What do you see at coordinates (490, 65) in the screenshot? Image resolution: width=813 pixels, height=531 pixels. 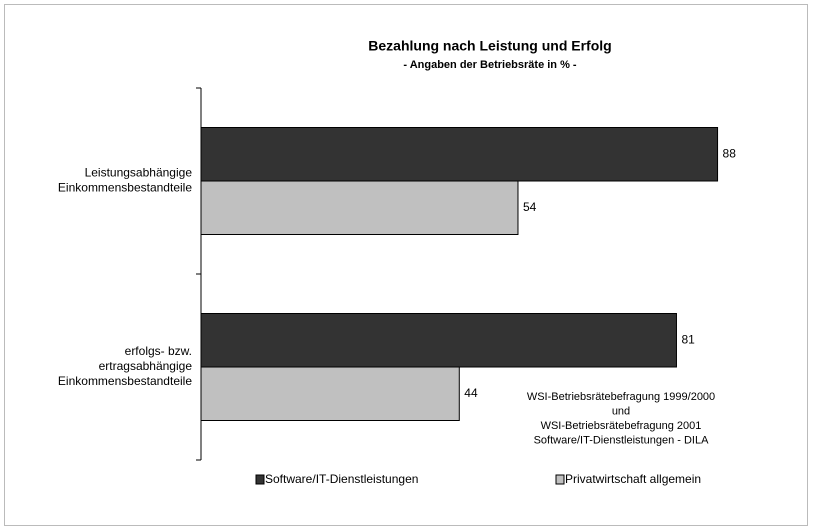 I see `chart-subtitle: - Angaben der Betriebsräte in % -` at bounding box center [490, 65].